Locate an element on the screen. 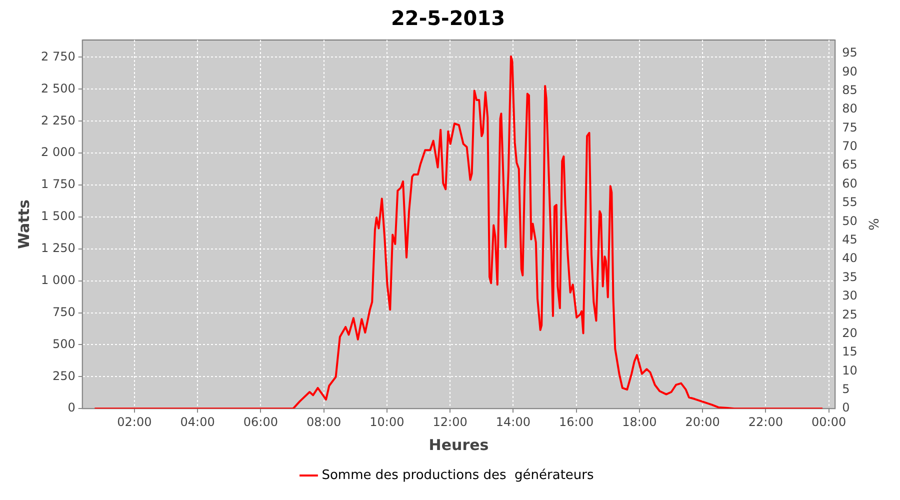 The height and width of the screenshot is (500, 900). y-tick-label: 750 is located at coordinates (64, 311).